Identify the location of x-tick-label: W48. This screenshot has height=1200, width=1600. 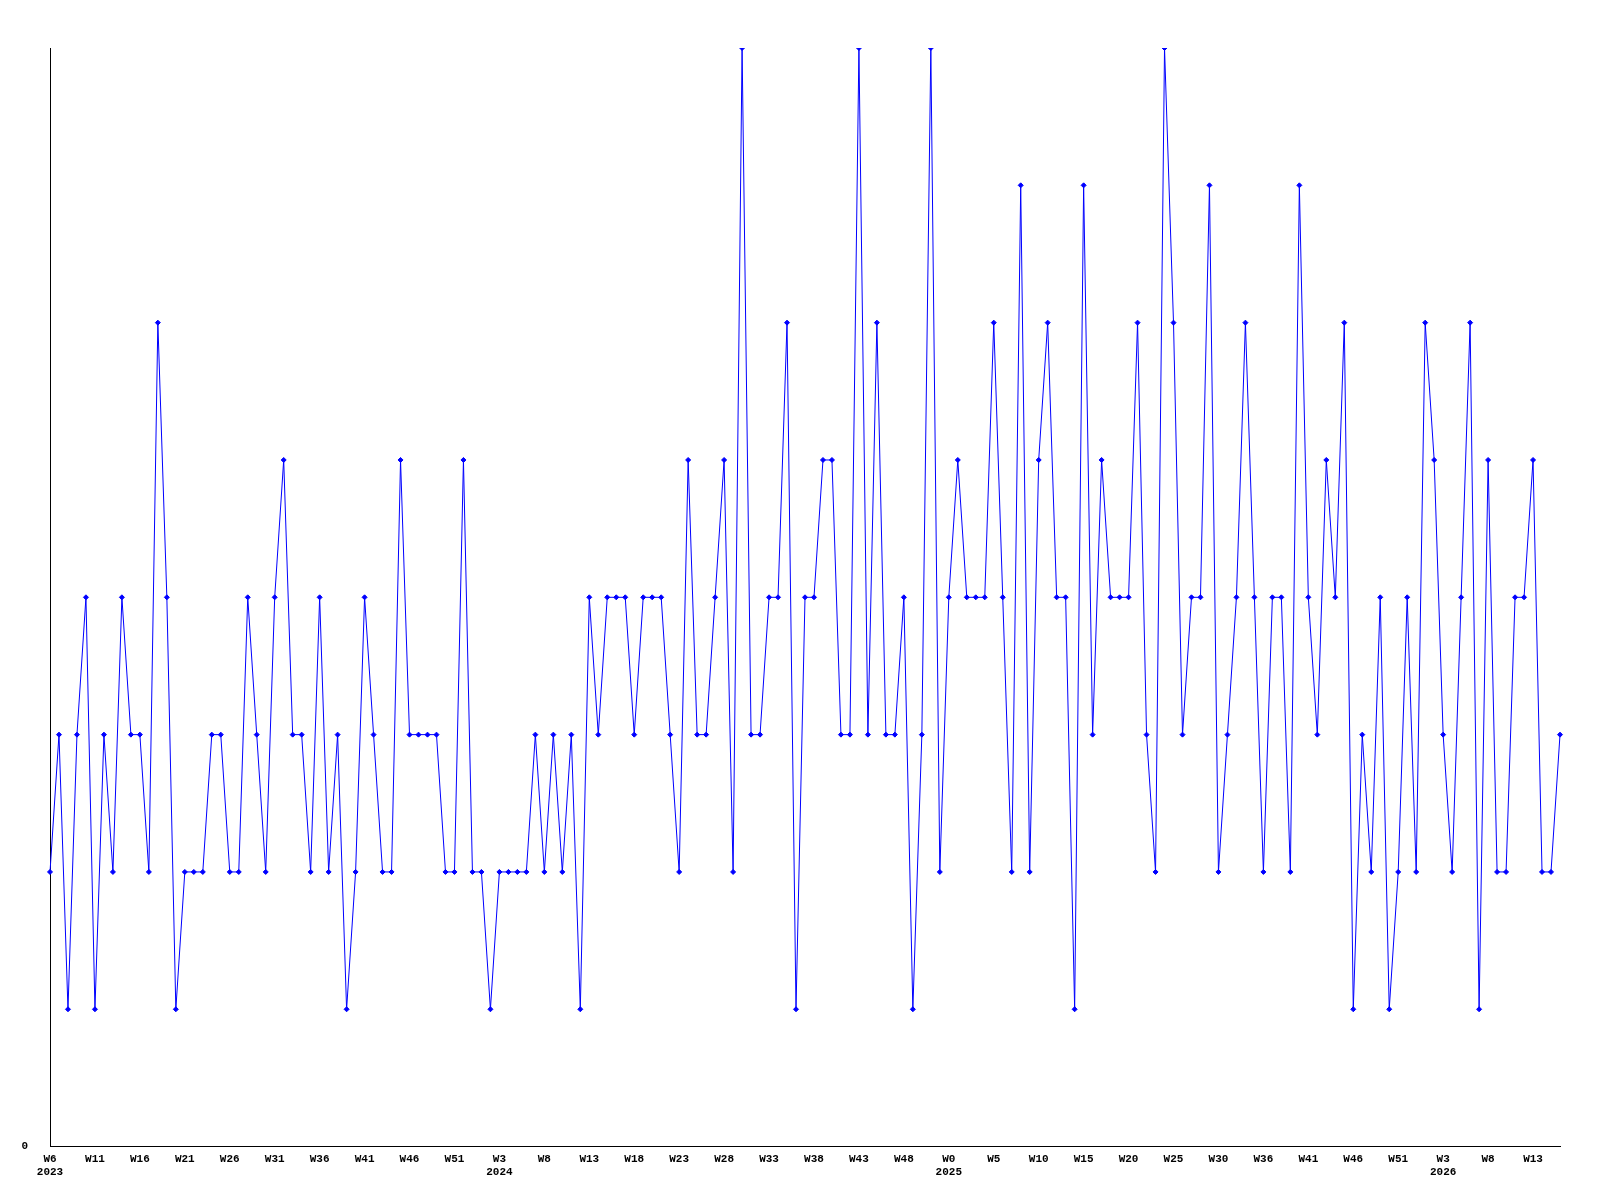
(904, 1158).